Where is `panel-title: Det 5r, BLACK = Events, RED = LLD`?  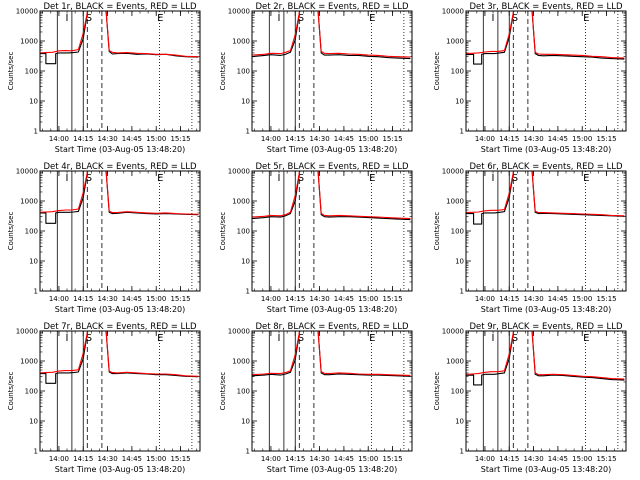
panel-title: Det 5r, BLACK = Events, RED = LLD is located at coordinates (332, 167).